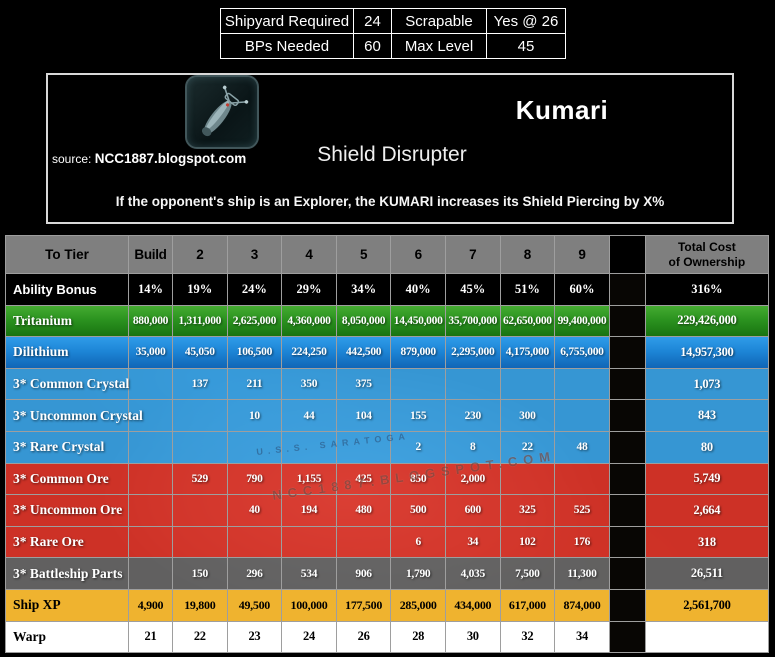  What do you see at coordinates (151, 637) in the screenshot?
I see `cost-cell: 21` at bounding box center [151, 637].